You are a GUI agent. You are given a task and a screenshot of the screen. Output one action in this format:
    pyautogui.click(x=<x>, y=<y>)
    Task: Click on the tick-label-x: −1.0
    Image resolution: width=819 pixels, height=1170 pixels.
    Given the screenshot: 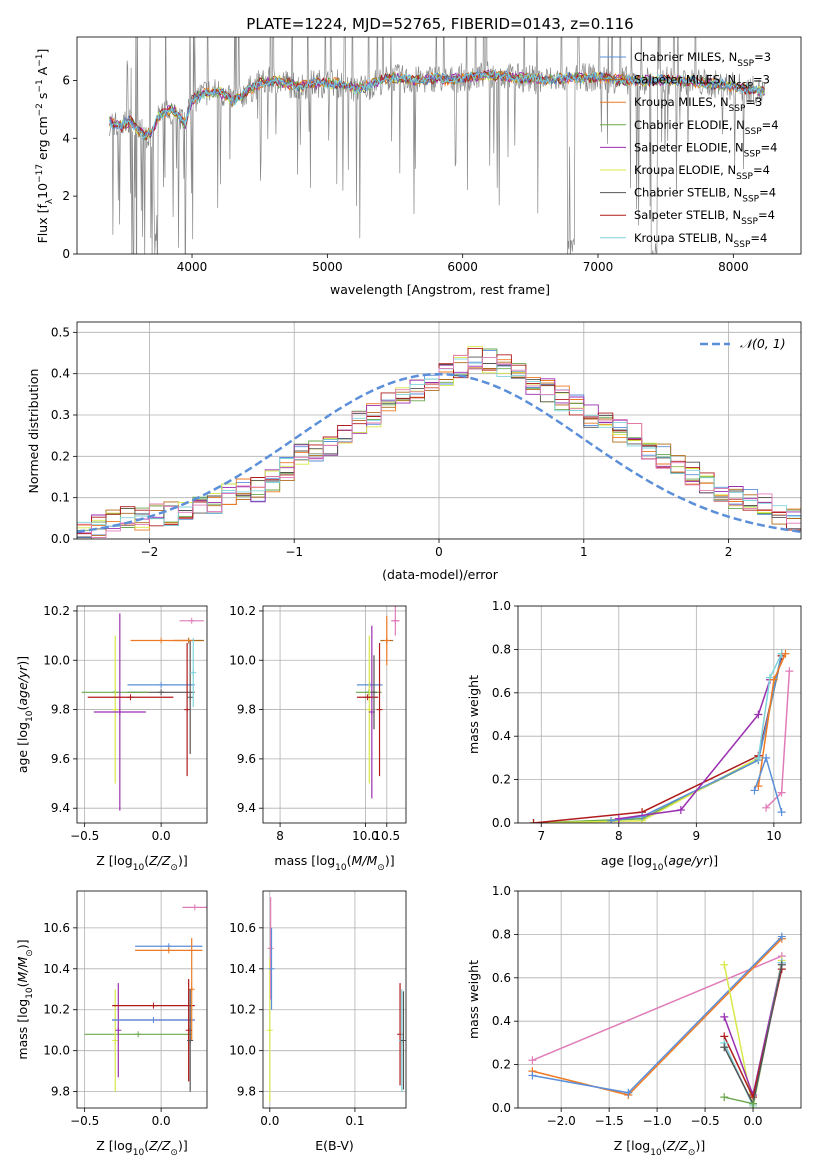 What is the action you would take?
    pyautogui.click(x=657, y=1121)
    